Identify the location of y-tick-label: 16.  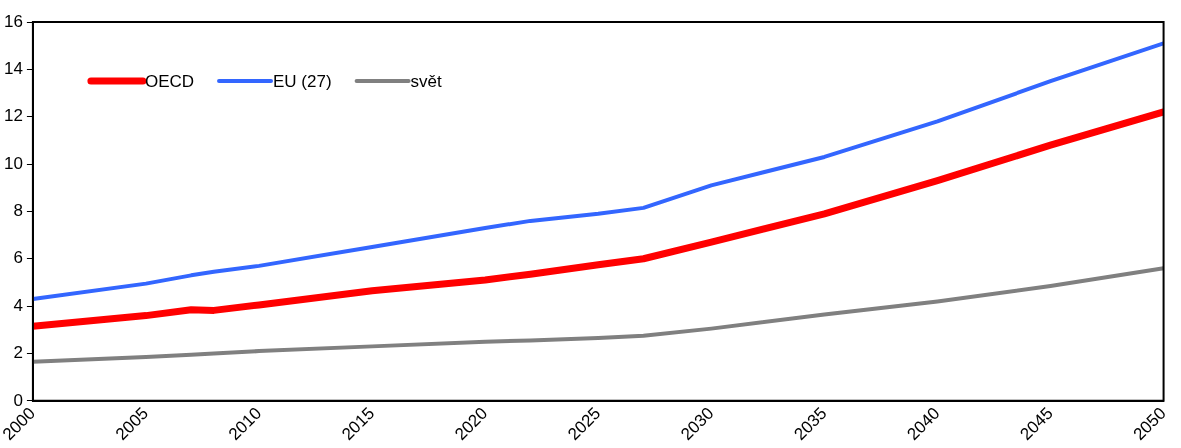
(13, 21).